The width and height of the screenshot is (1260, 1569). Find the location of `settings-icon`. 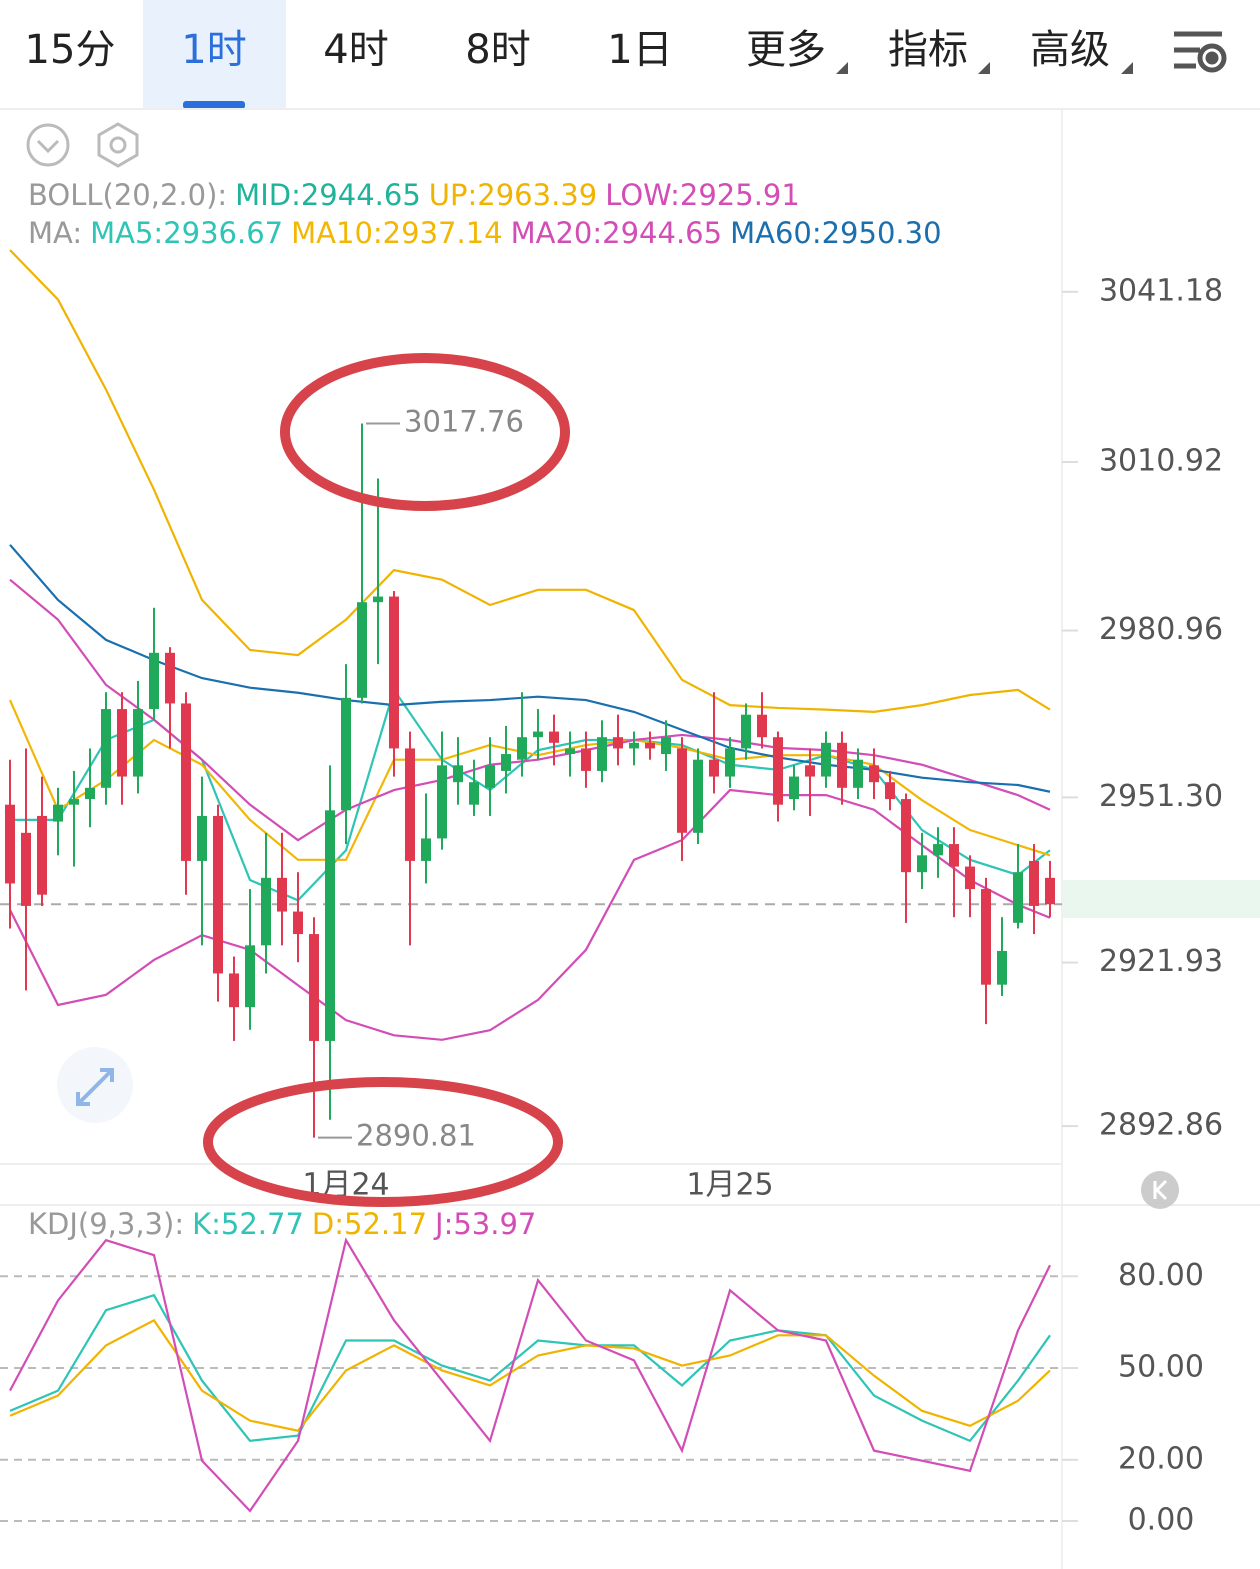

settings-icon is located at coordinates (1200, 52).